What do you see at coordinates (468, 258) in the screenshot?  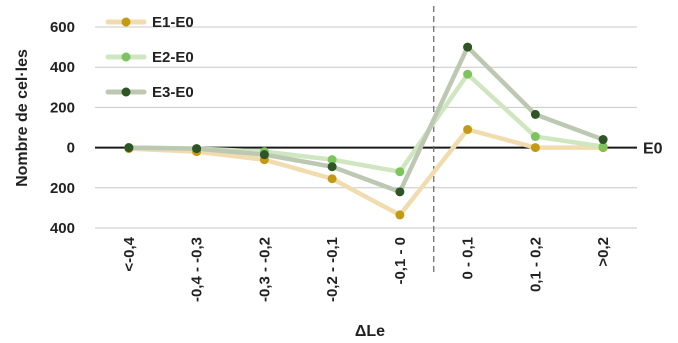 I see `x-tick-label: 0 - 0,1` at bounding box center [468, 258].